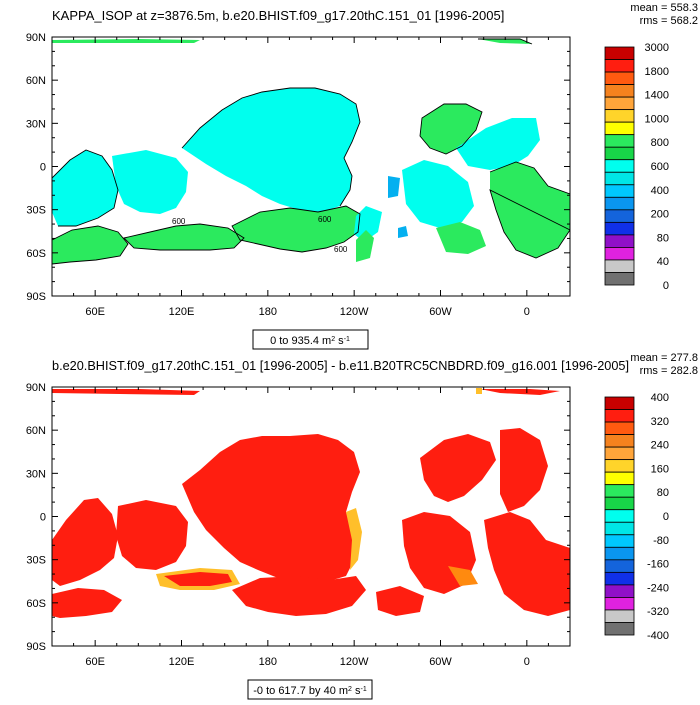 The image size is (700, 705). Describe the element at coordinates (657, 96) in the screenshot. I see `top-colorbar-label: 1400` at that location.